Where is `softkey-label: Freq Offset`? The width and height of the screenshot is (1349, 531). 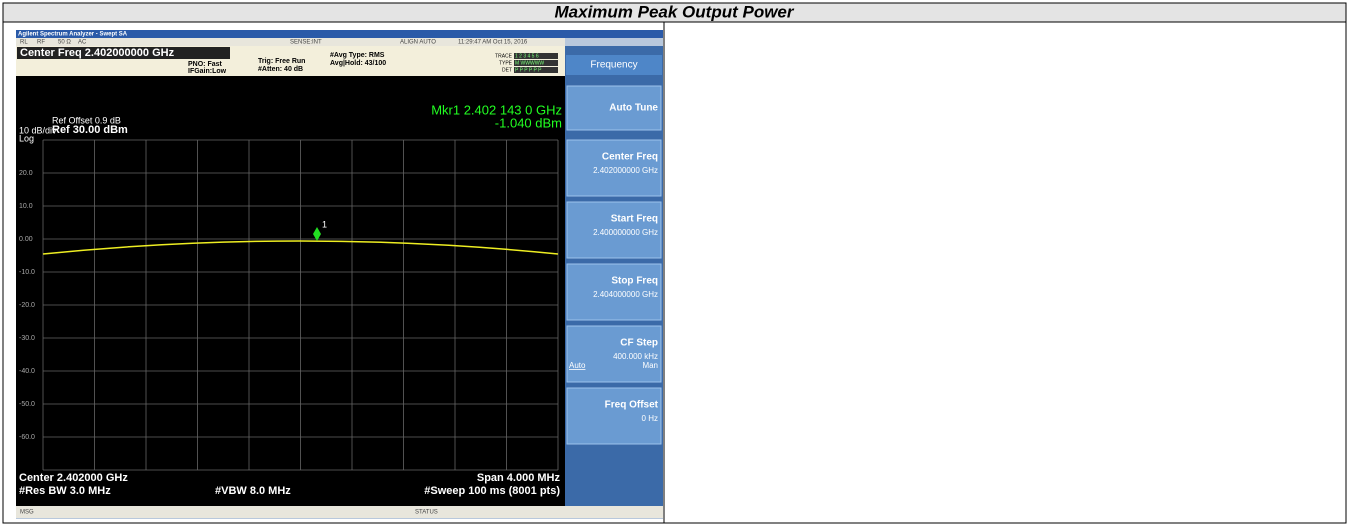 softkey-label: Freq Offset is located at coordinates (632, 405).